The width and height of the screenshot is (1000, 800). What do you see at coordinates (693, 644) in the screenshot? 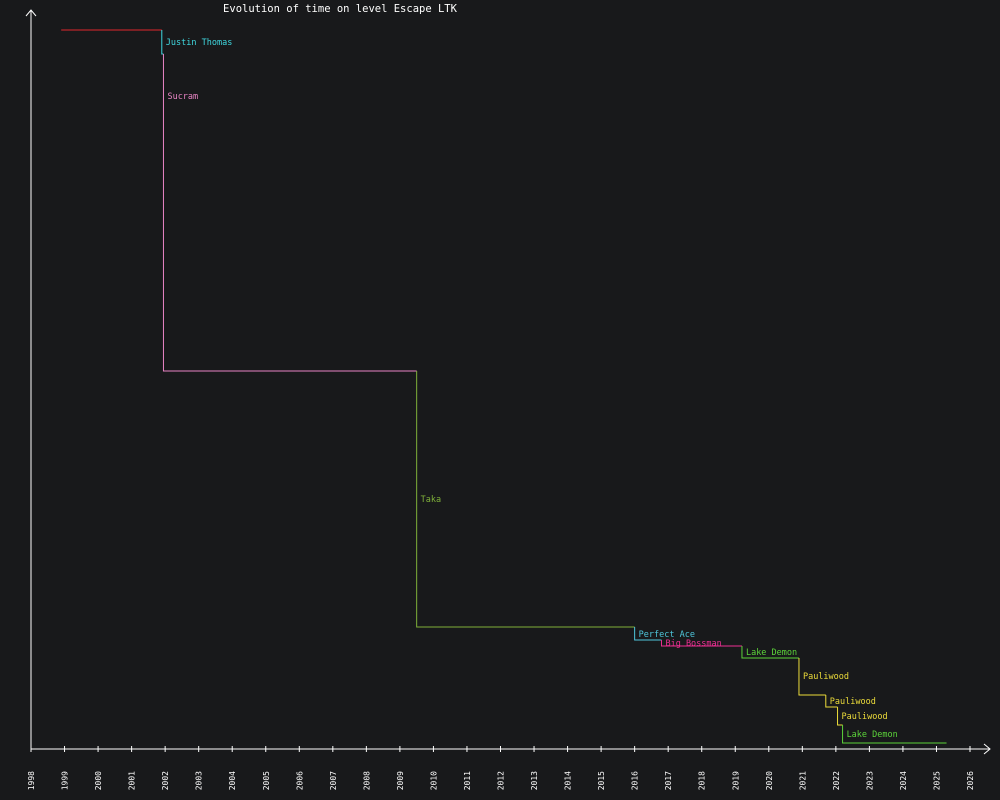
I see `holder-label: Big Bossman` at bounding box center [693, 644].